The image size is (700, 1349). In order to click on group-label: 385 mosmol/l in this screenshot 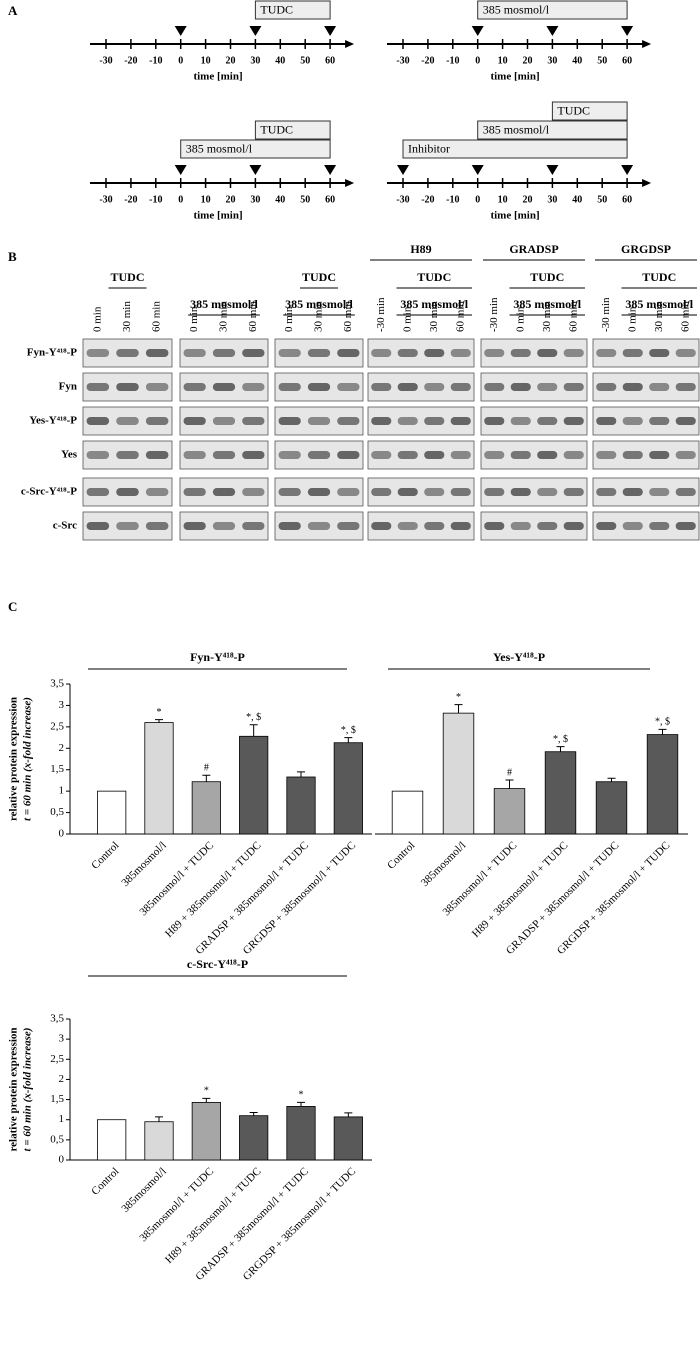, I will do `click(319, 304)`.